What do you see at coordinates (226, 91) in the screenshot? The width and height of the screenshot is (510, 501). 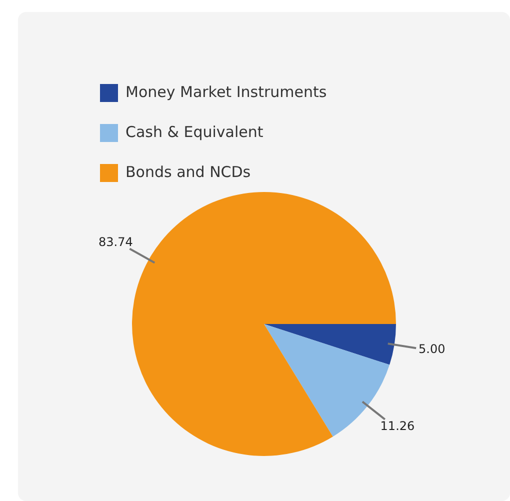 I see `legend-label: Money Market Instruments` at bounding box center [226, 91].